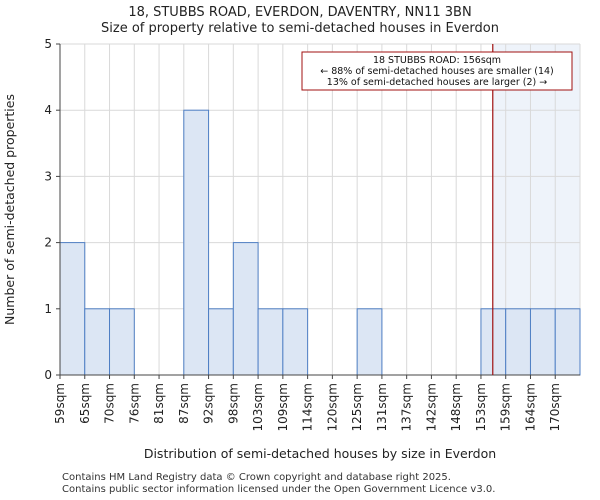 This screenshot has height=500, width=600. I want to click on bar-164sqm, so click(542, 342).